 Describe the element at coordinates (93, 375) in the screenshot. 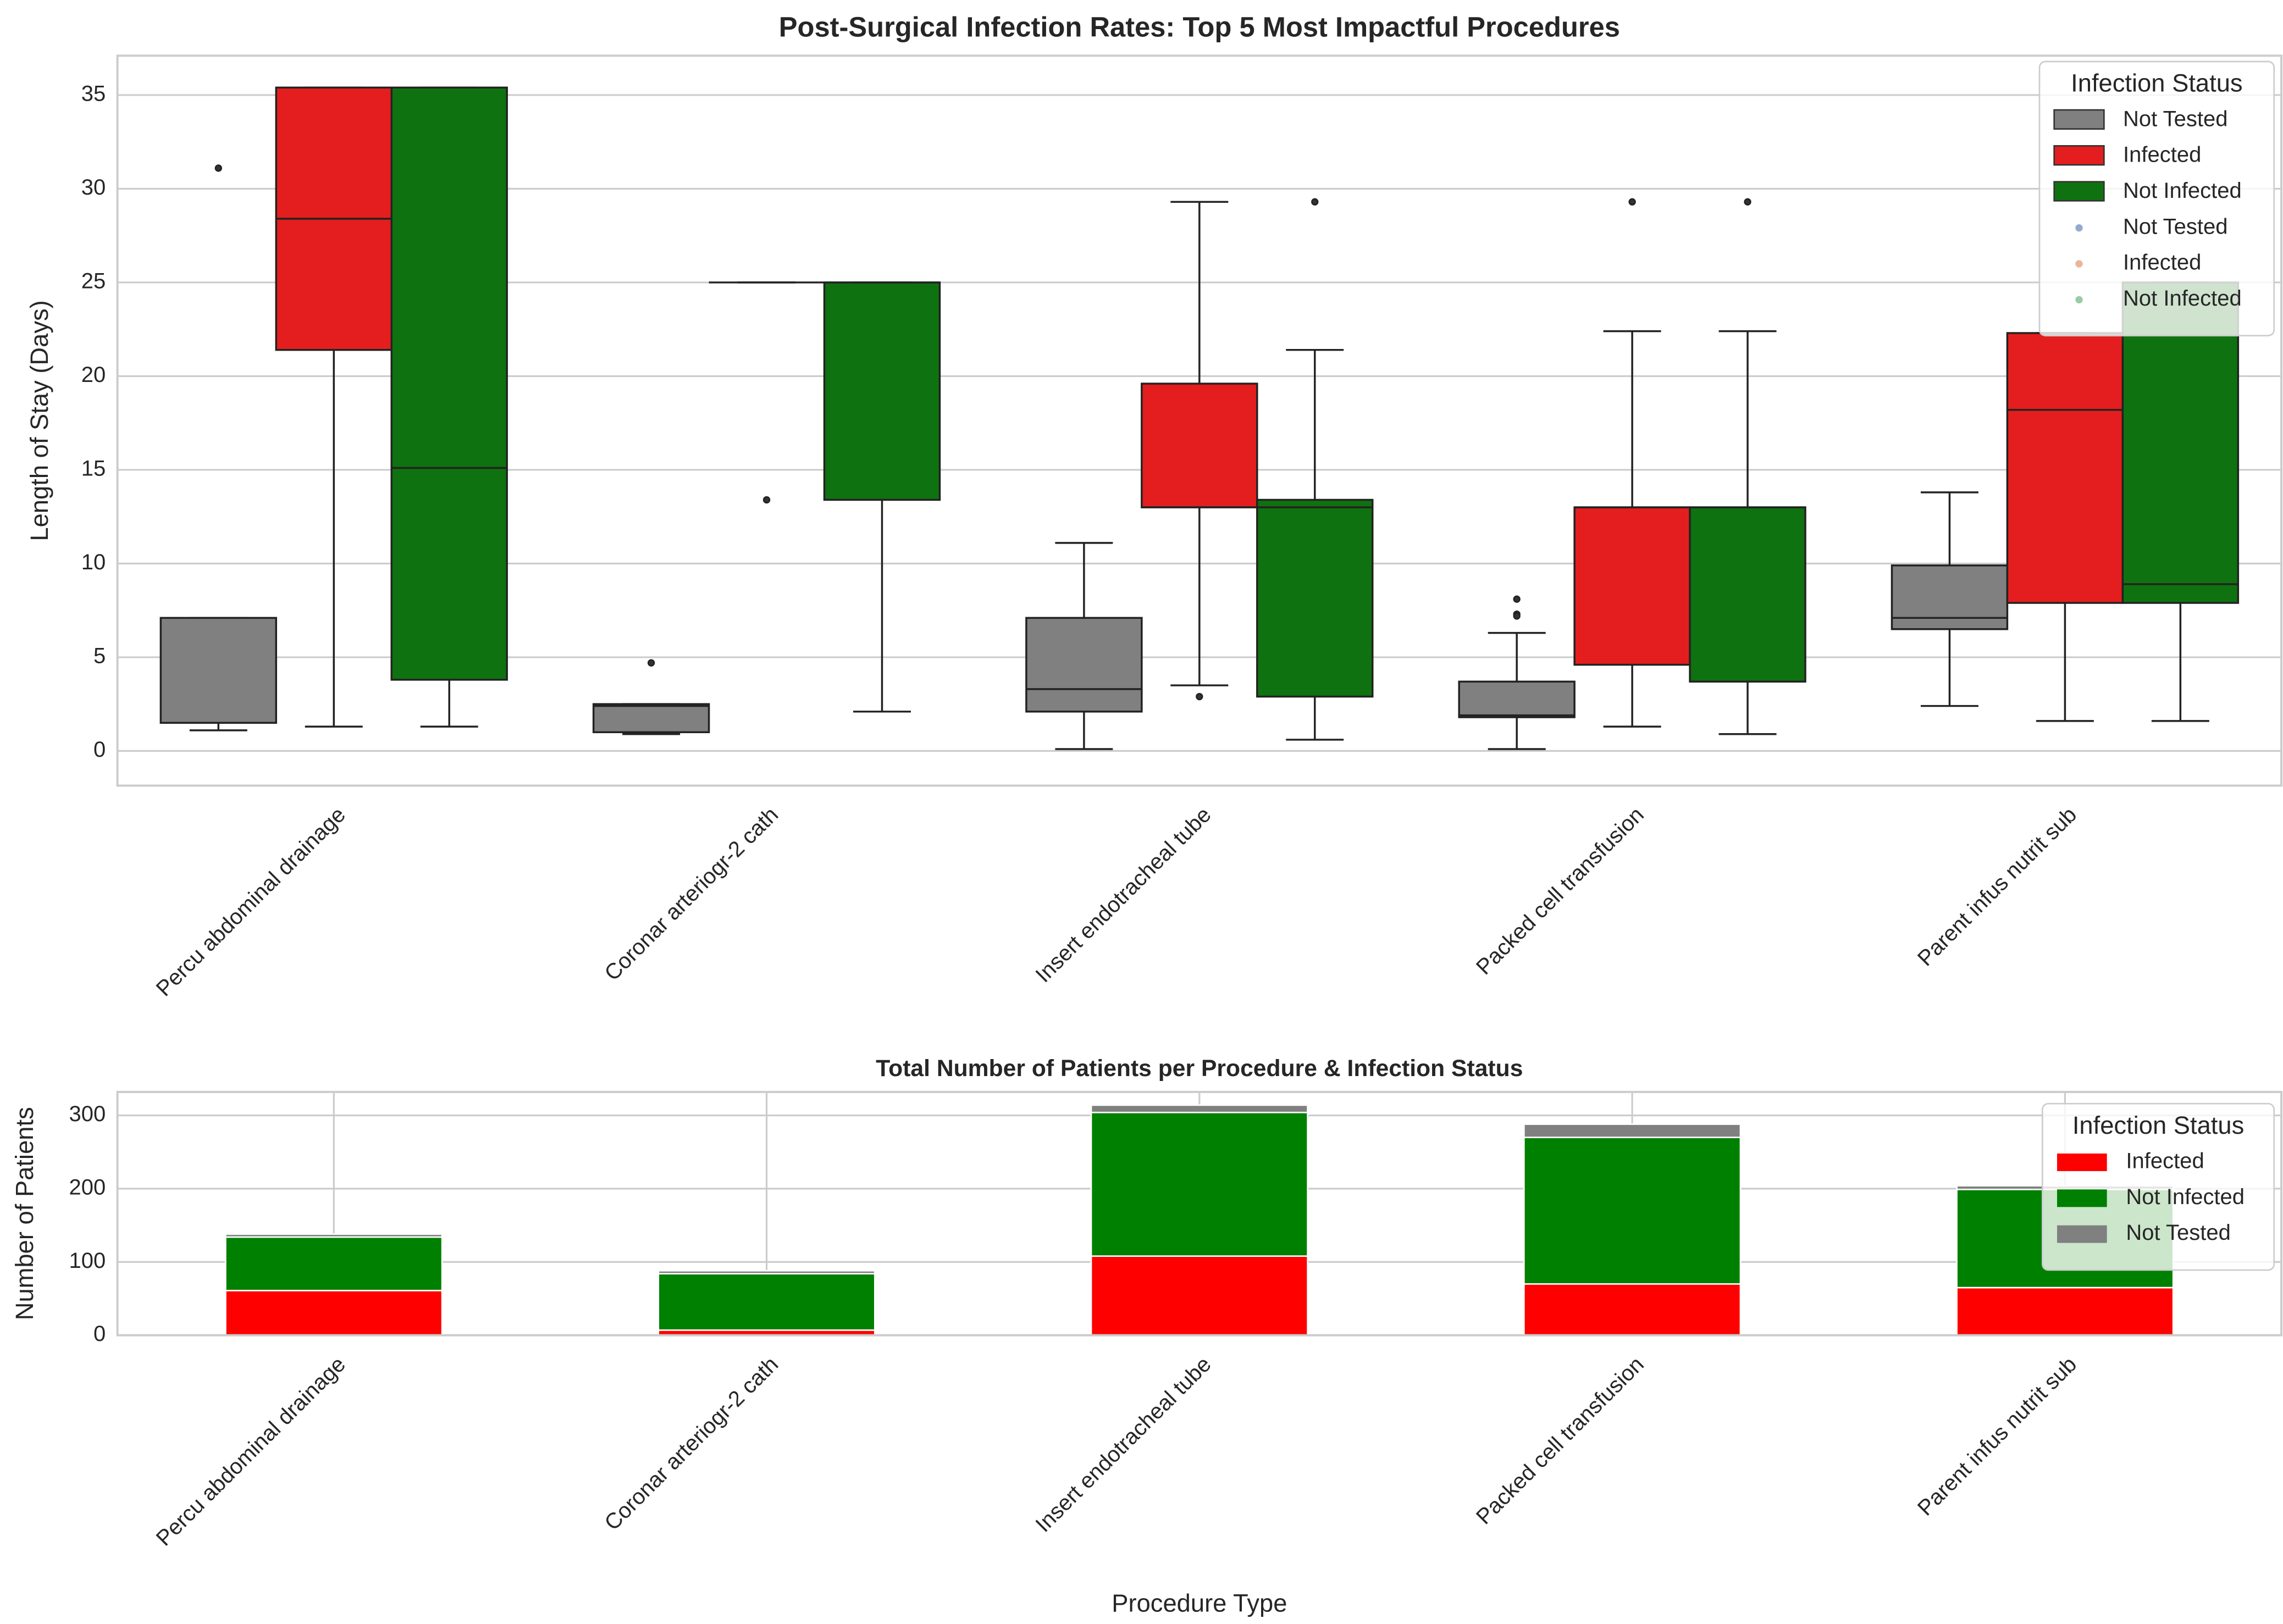

I see `y-tick-label: 20` at that location.